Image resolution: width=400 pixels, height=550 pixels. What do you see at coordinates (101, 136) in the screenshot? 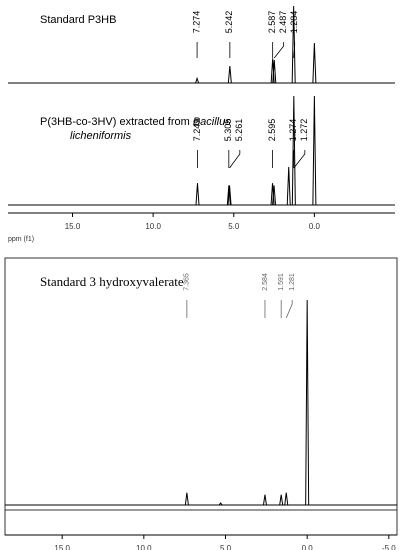
I see `spectrum-title-line2: licheniformis` at bounding box center [101, 136].